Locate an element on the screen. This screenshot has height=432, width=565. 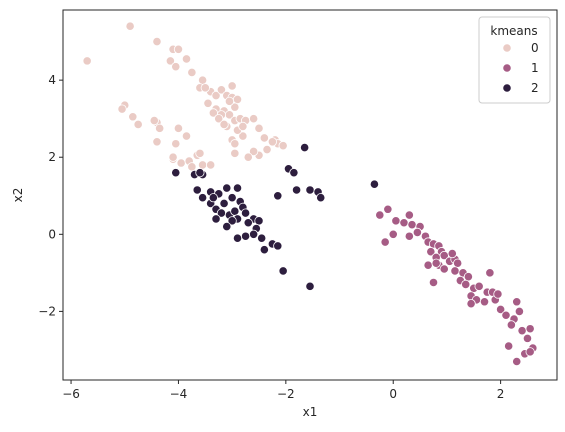
legend-label-1: 1 is located at coordinates (535, 68).